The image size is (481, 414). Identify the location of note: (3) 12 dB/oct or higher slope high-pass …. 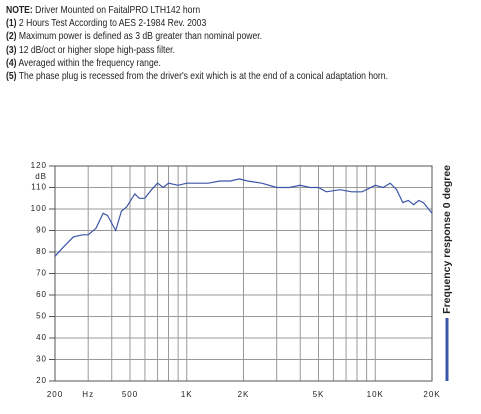
(197, 50).